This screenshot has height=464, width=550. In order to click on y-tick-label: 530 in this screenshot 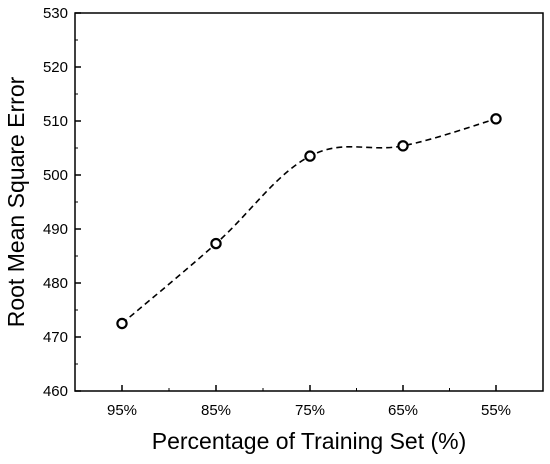, I will do `click(55, 13)`.